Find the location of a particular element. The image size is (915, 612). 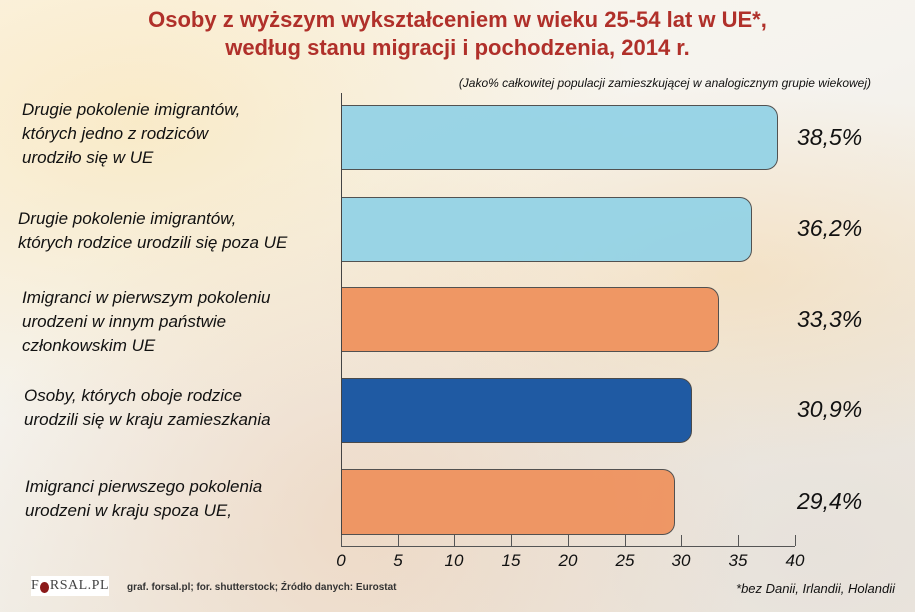

logo-text-end: RSAL.PL is located at coordinates (79, 585).